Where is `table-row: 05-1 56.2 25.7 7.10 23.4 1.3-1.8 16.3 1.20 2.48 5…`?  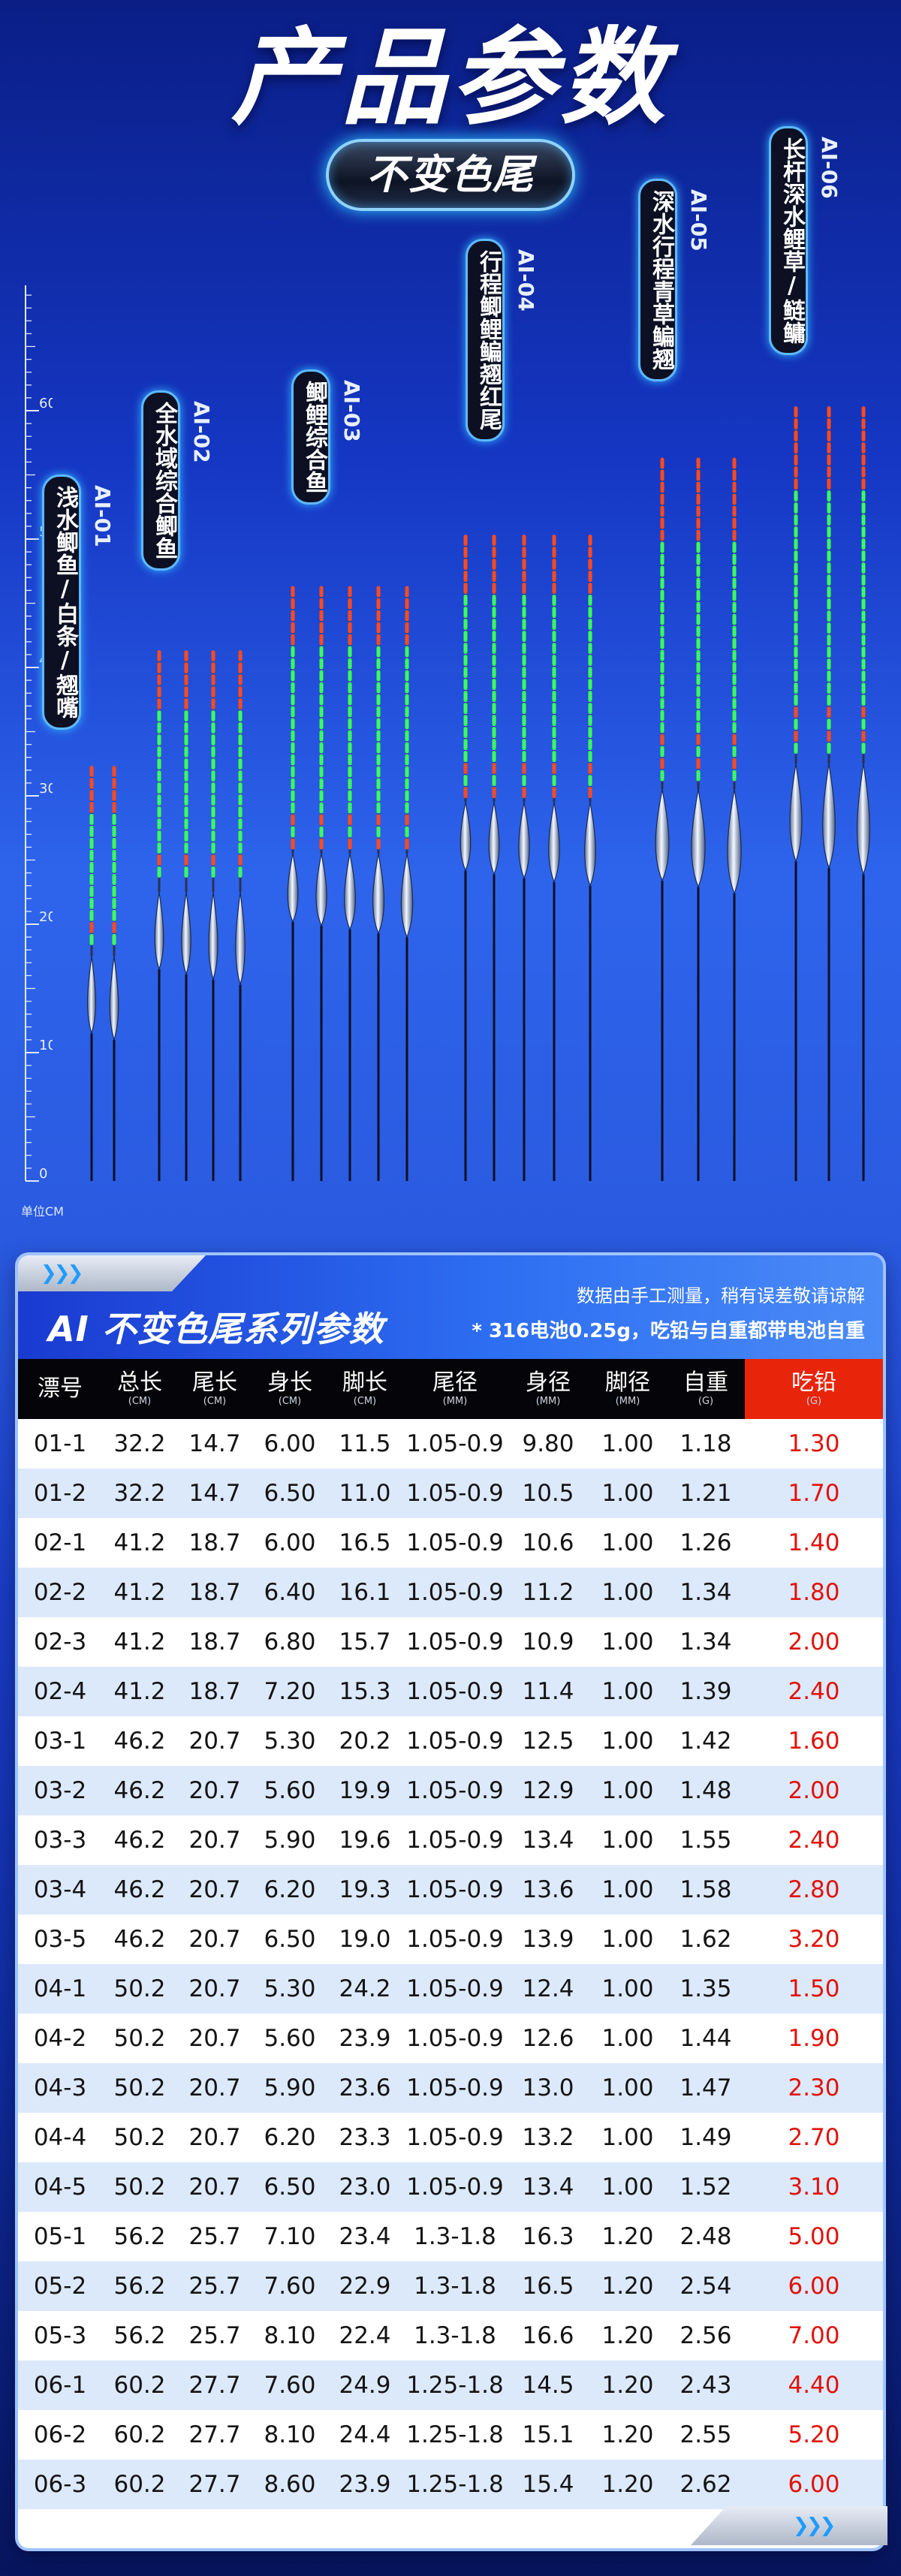
table-row: 05-1 56.2 25.7 7.10 23.4 1.3-1.8 16.3 1.20 2.48 5… is located at coordinates (450, 2236).